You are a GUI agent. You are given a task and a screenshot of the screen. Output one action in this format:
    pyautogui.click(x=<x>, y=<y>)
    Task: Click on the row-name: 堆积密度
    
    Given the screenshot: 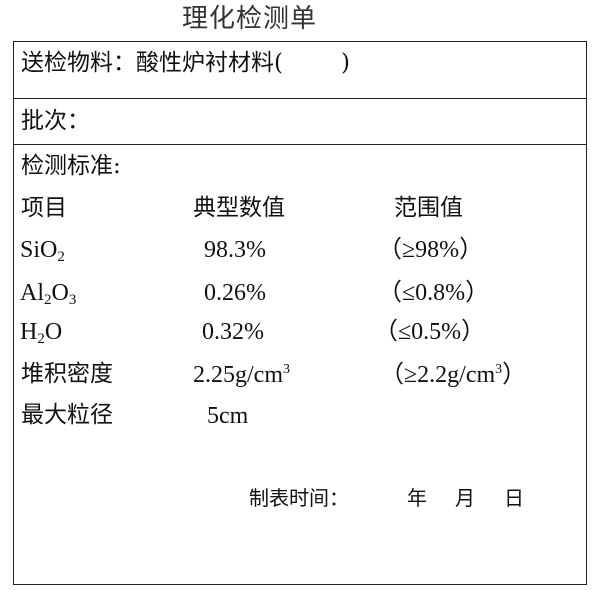 What is the action you would take?
    pyautogui.click(x=67, y=374)
    